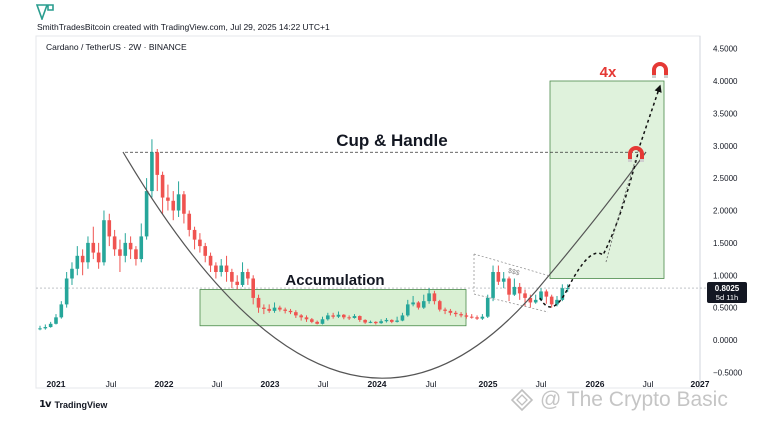 This screenshot has width=767, height=428. What do you see at coordinates (334, 280) in the screenshot?
I see `accumulation-label: Accumulation` at bounding box center [334, 280].